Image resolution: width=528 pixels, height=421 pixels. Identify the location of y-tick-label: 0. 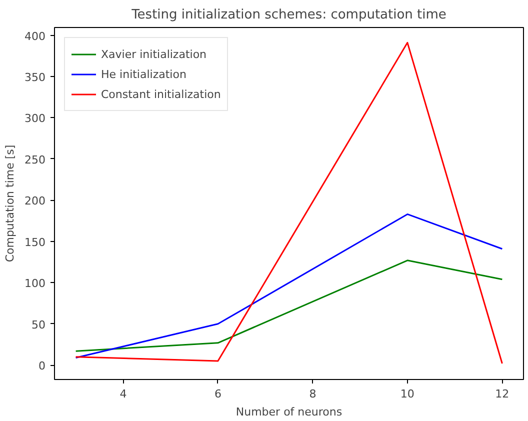
(42, 366).